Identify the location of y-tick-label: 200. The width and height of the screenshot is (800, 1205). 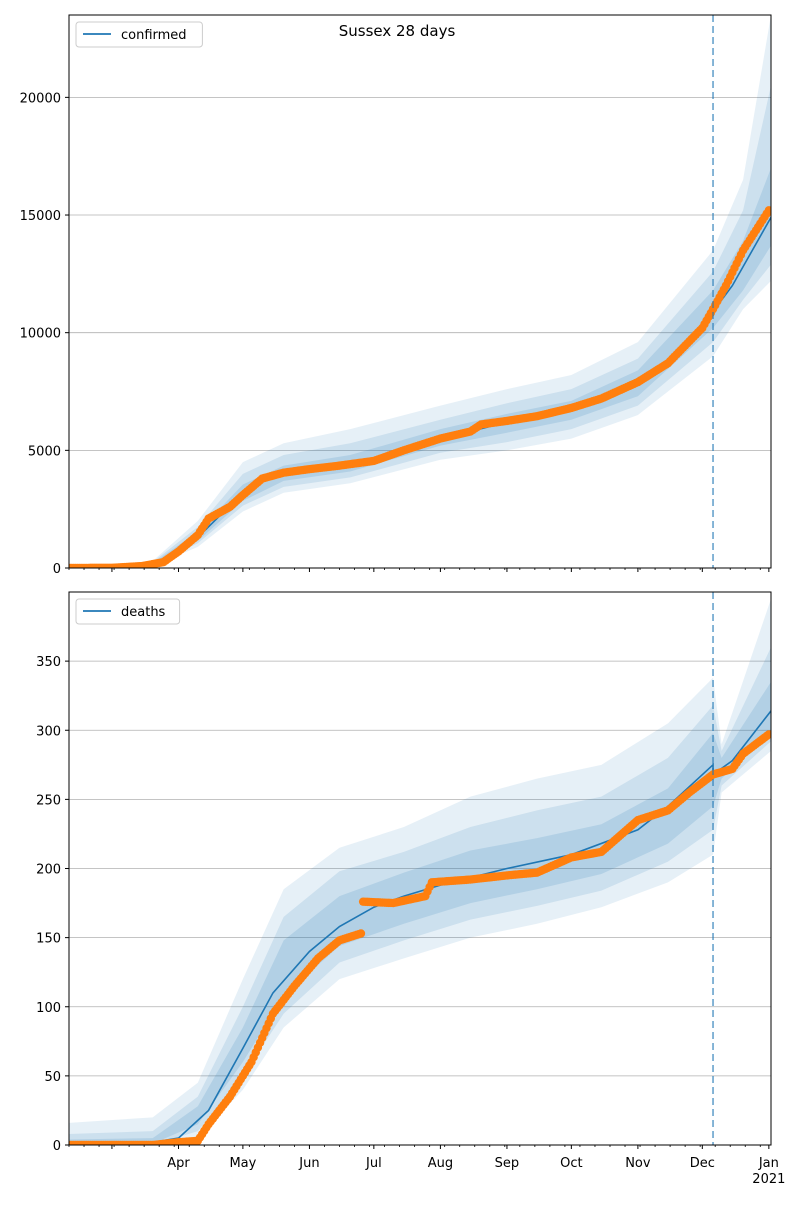
(48, 870).